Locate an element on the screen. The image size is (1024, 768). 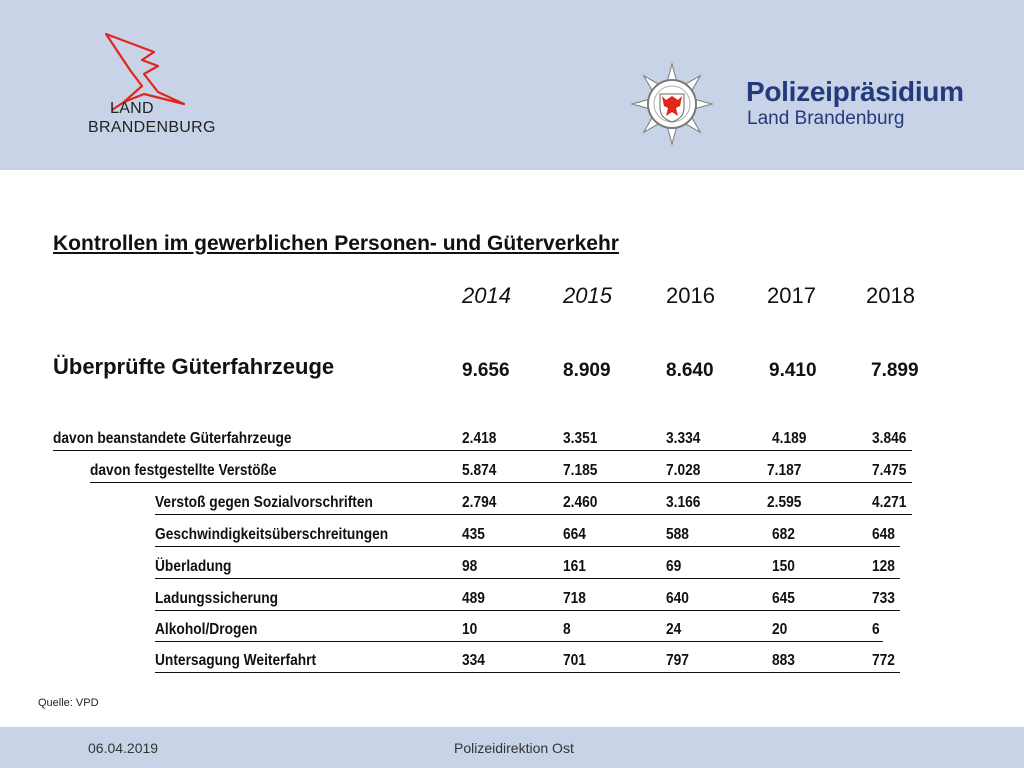
row-value-2018: 772 is located at coordinates (883, 660).